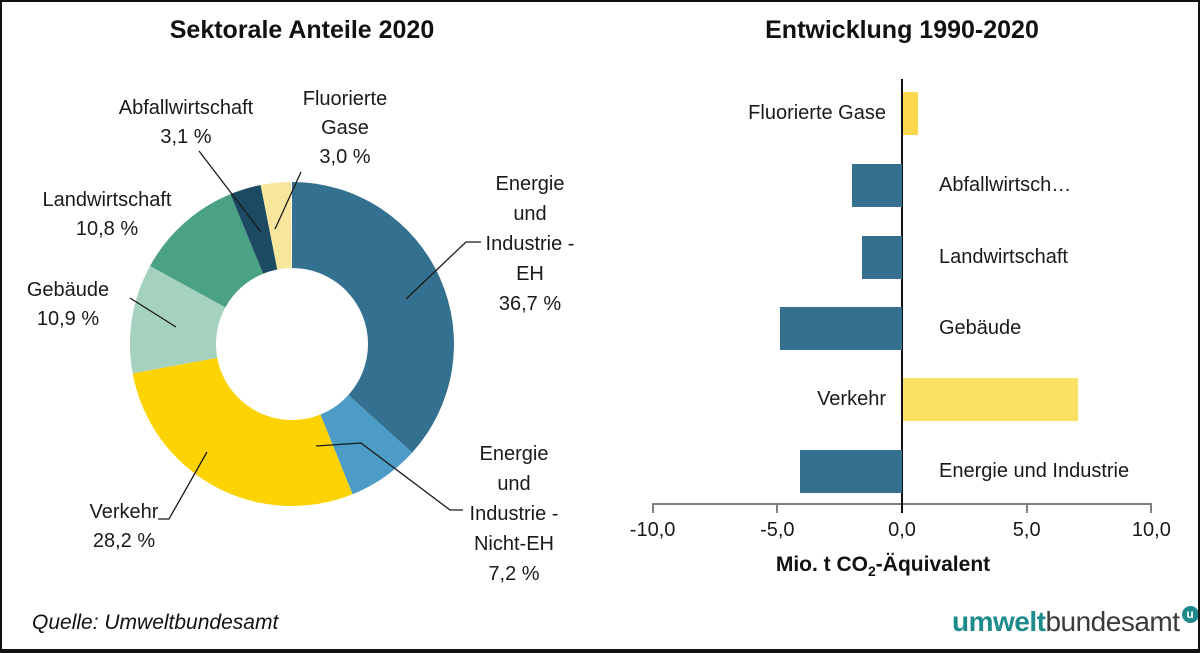 The height and width of the screenshot is (653, 1200). I want to click on donut-label-line: Nicht-EH, so click(513, 544).